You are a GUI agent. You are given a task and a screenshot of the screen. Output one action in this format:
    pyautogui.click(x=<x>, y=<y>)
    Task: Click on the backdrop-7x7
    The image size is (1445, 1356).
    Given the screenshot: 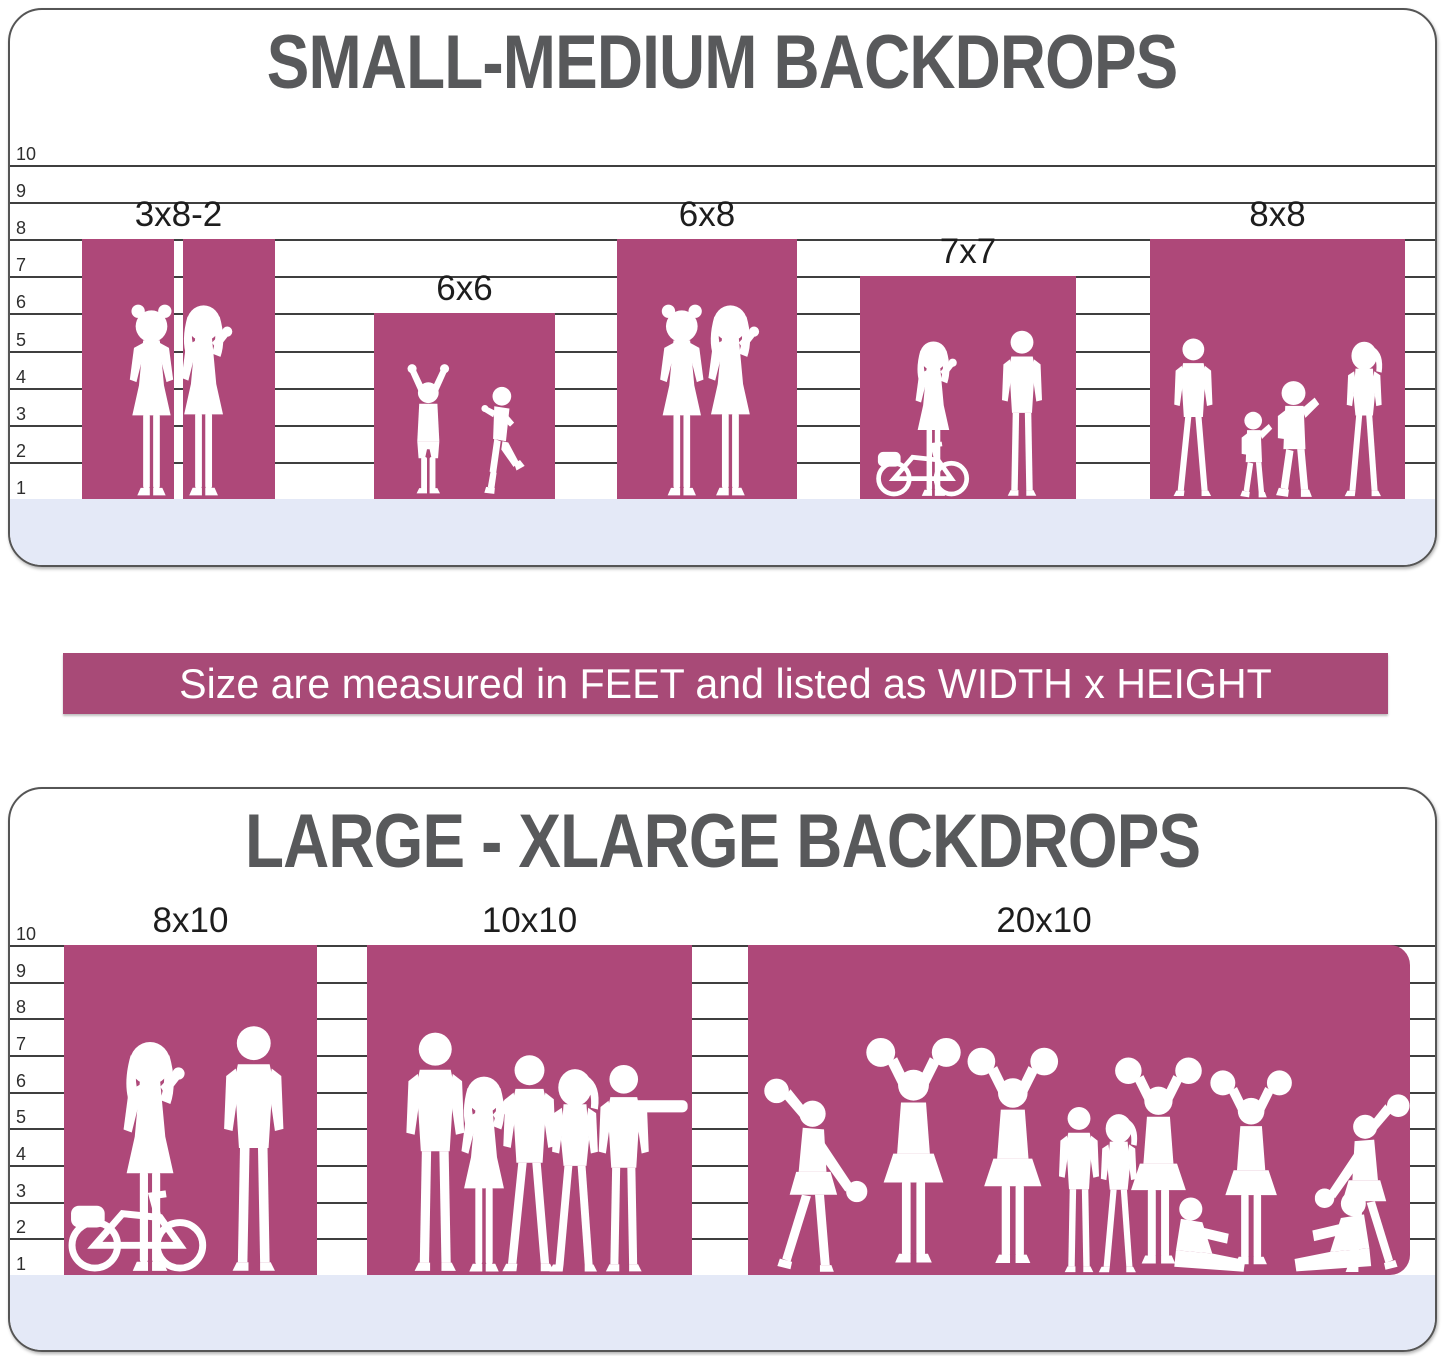 What is the action you would take?
    pyautogui.click(x=968, y=387)
    